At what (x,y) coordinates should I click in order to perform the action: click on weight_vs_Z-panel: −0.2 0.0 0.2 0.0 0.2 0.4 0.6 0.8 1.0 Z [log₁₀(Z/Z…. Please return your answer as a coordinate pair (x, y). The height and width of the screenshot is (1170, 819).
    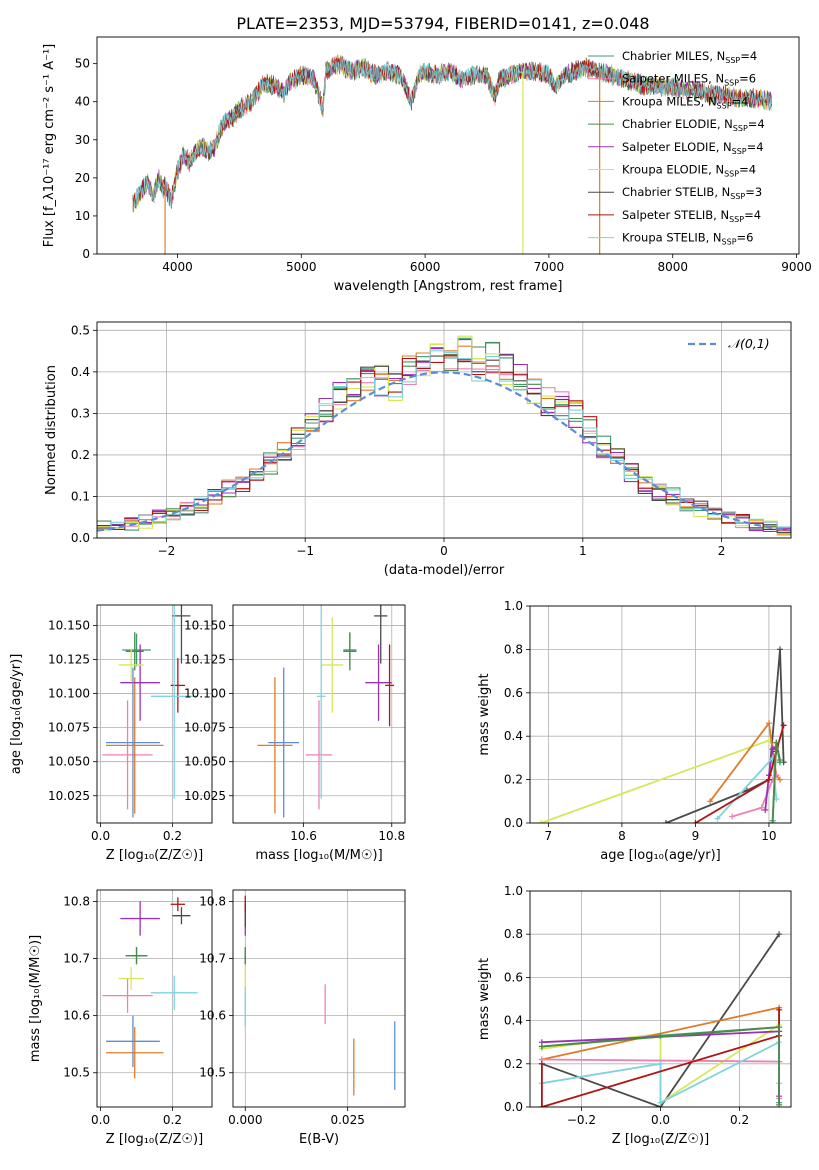
    Looking at the image, I should click on (634, 1015).